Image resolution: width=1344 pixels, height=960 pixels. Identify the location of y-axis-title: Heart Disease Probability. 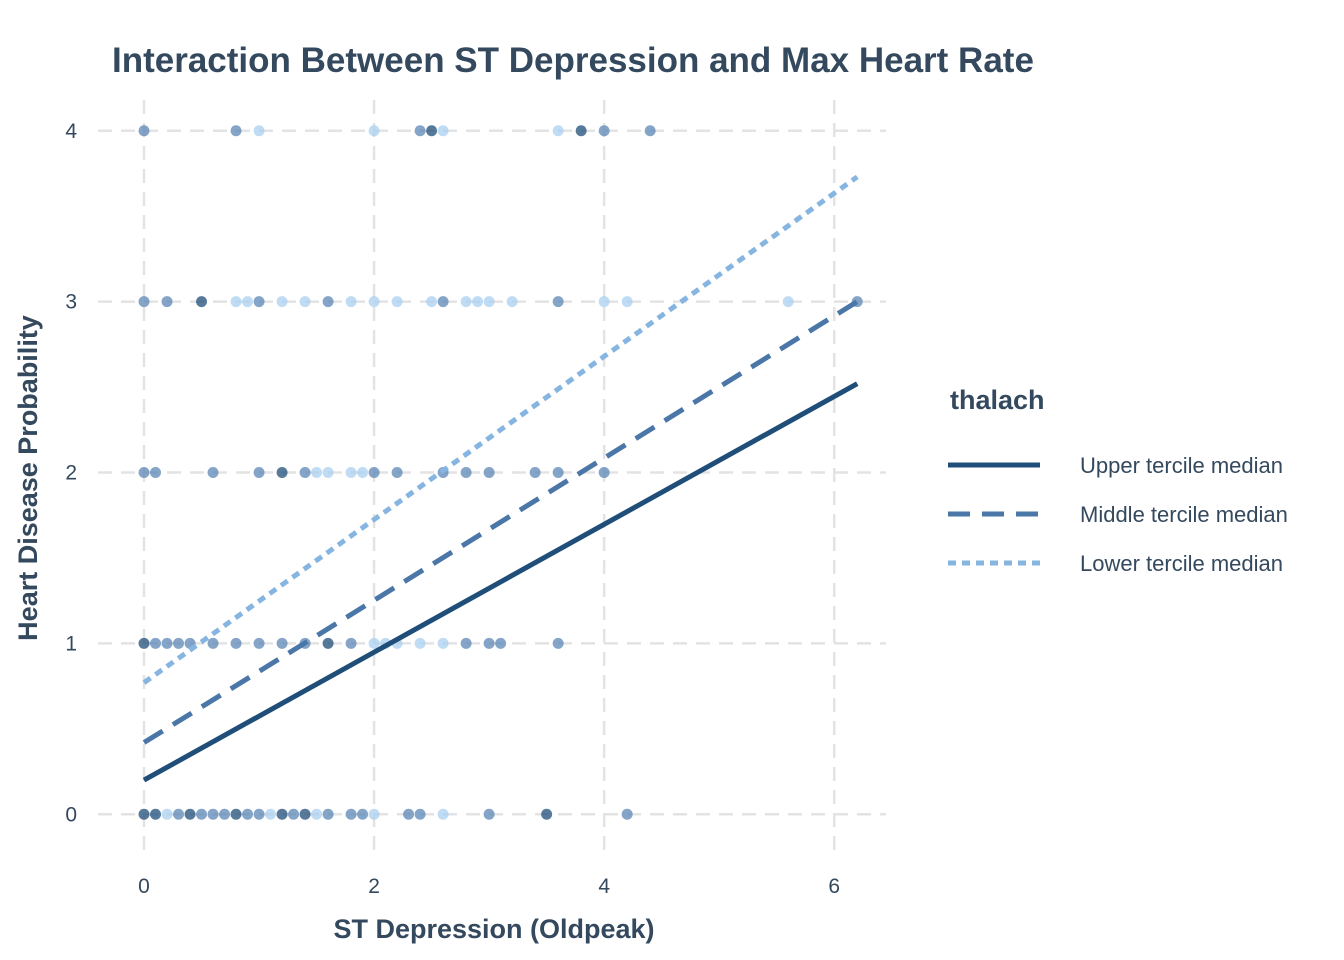
(28, 478).